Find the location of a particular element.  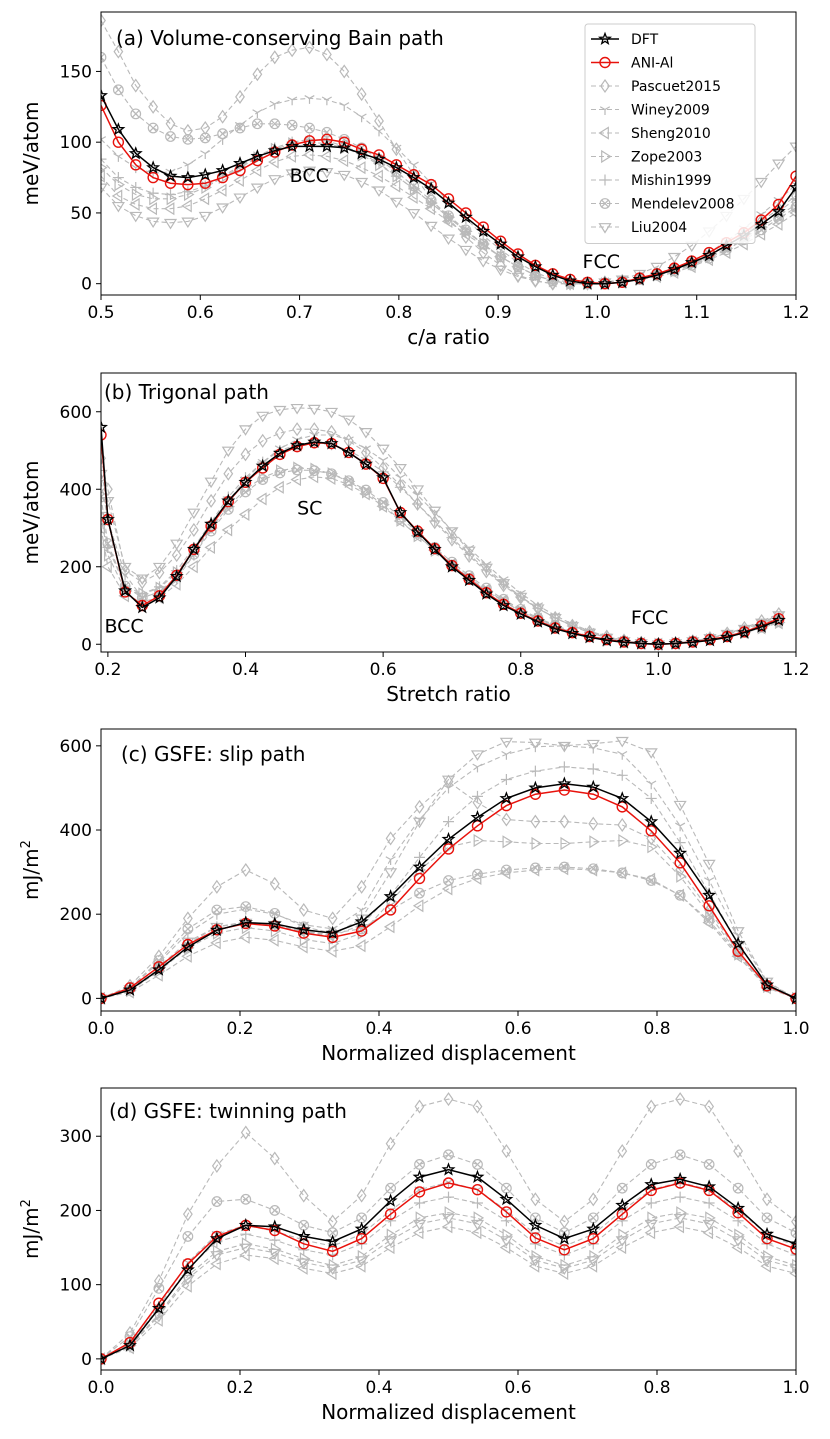

x-tick-label: 0.5 is located at coordinates (100, 313).